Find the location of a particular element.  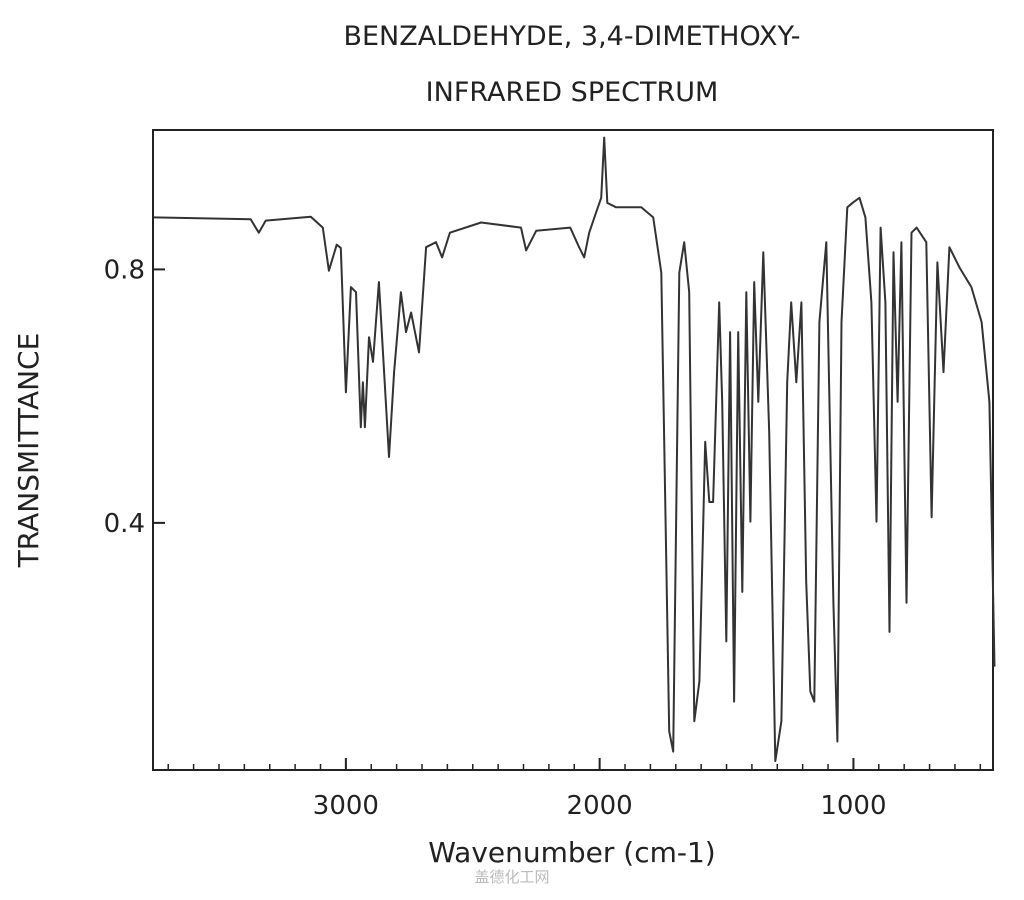

chart-subtitle: INFRARED SPECTRUM is located at coordinates (572, 92).